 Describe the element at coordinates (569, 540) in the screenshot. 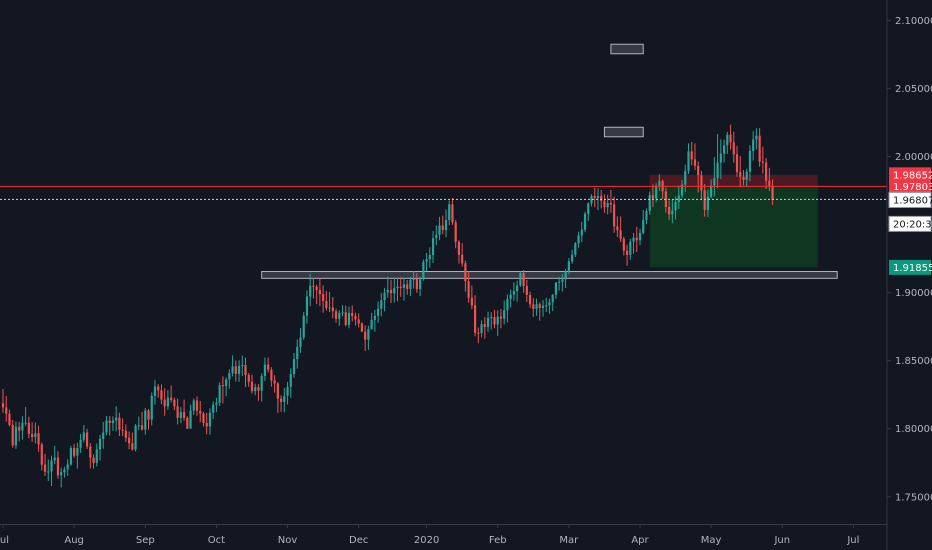

I see `time-tick-label: Mar` at that location.